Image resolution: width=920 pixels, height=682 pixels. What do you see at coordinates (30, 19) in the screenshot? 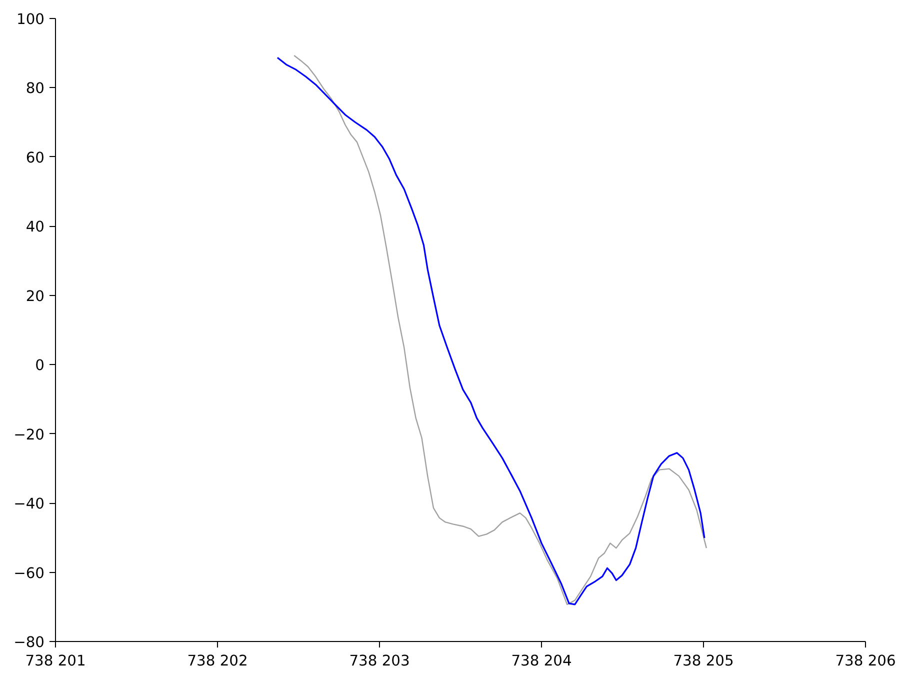
I see `y-tick-label: 100` at bounding box center [30, 19].